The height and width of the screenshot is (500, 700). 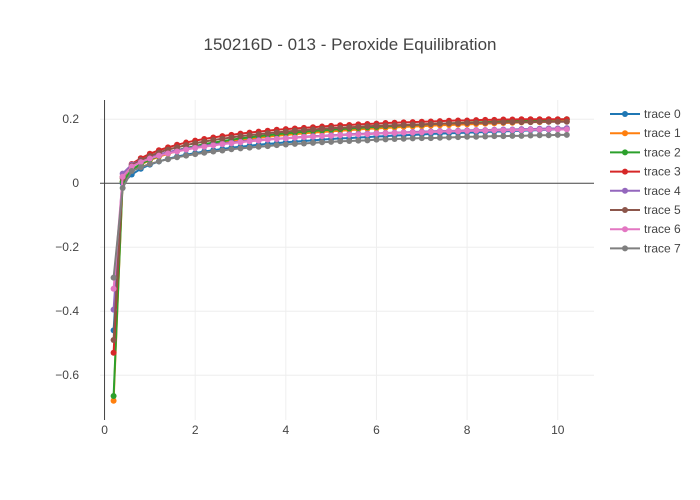 What do you see at coordinates (104, 430) in the screenshot?
I see `x-tick-label: 0` at bounding box center [104, 430].